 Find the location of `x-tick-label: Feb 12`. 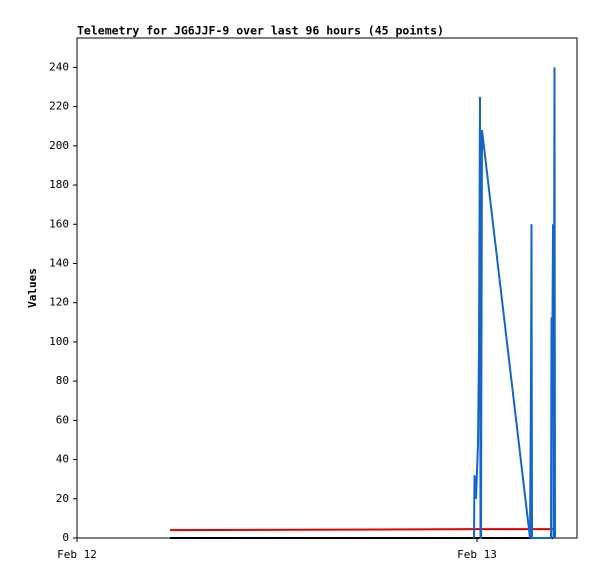

x-tick-label: Feb 12 is located at coordinates (77, 554).